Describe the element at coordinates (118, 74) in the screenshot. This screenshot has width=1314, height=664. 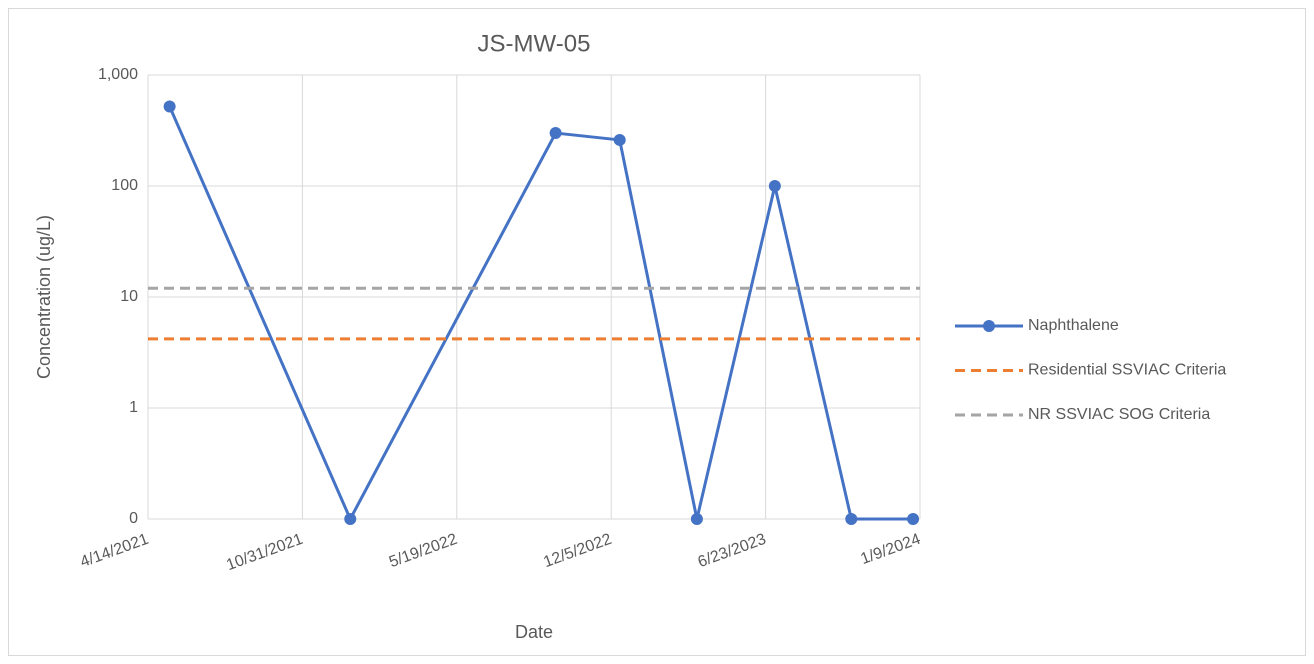
I see `y-tick-label: 1,000` at that location.